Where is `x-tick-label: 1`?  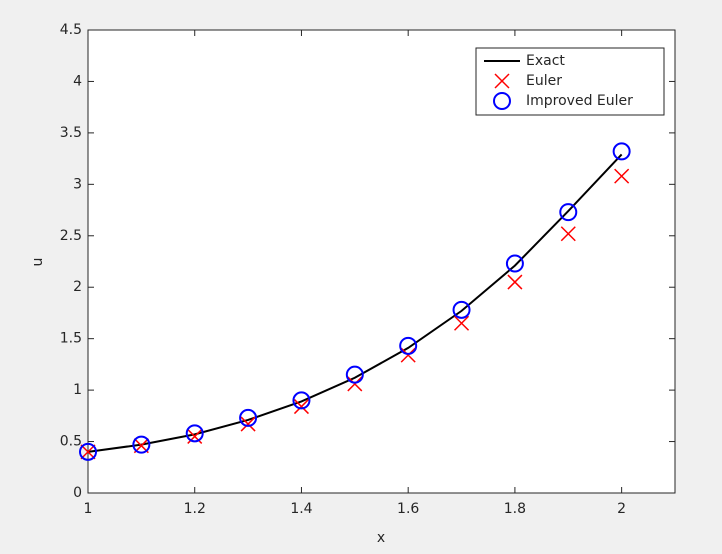 x-tick-label: 1 is located at coordinates (88, 509).